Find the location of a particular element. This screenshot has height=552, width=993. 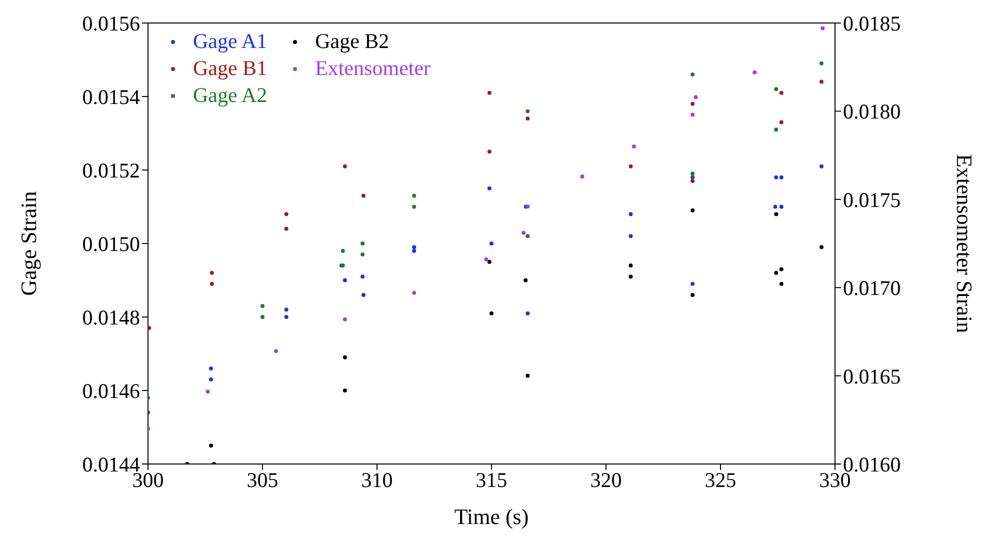

legend-label: Gage B2 is located at coordinates (352, 41).